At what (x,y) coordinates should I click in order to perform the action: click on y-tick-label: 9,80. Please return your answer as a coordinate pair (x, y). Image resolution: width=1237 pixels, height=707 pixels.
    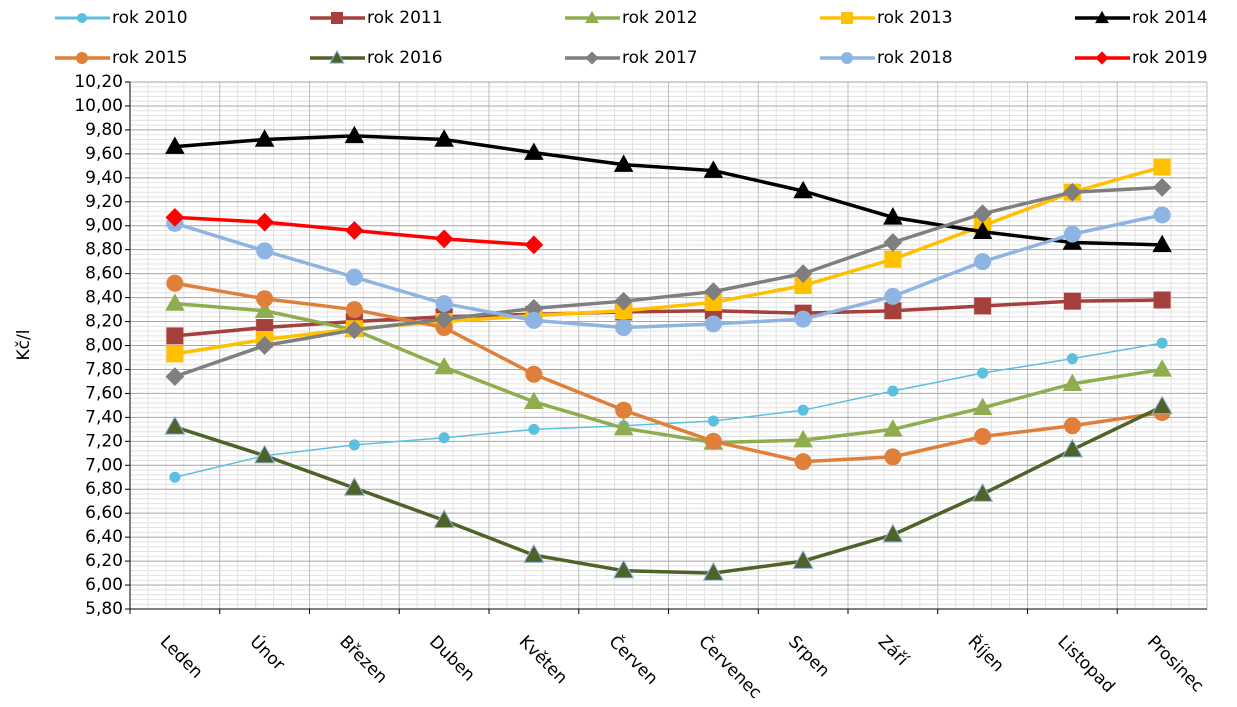
    Looking at the image, I should click on (104, 130).